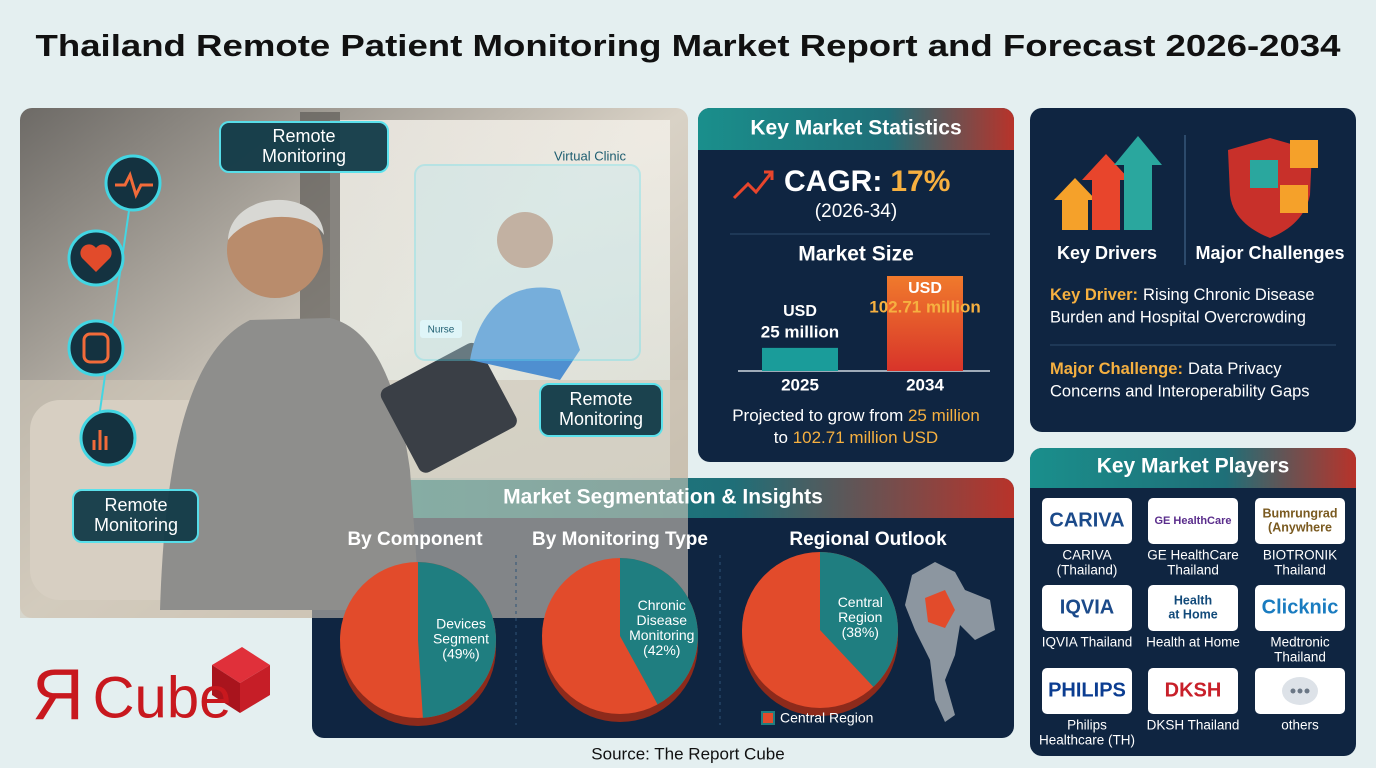  I want to click on pie-label: Segment, so click(461, 639).